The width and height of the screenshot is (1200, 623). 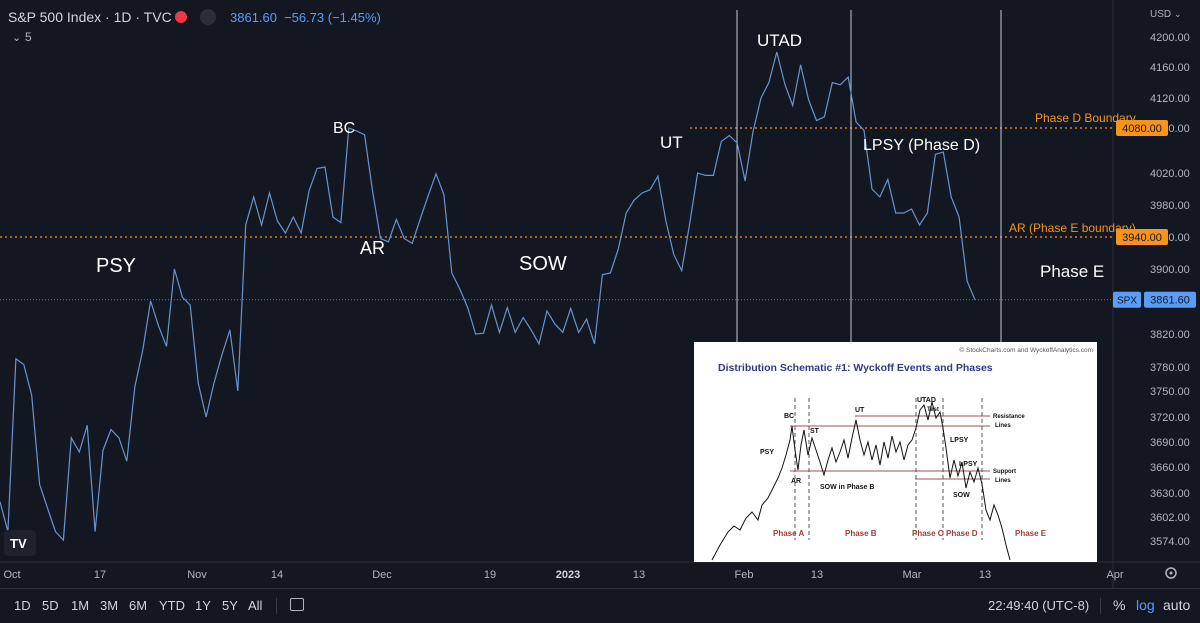 What do you see at coordinates (543, 264) in the screenshot?
I see `annotation-sow: SOW` at bounding box center [543, 264].